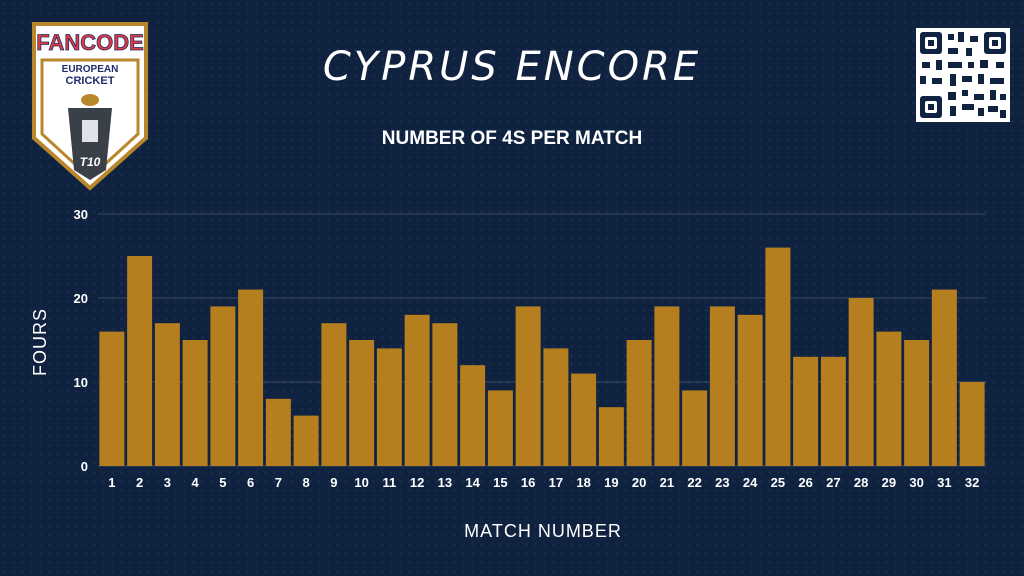  Describe the element at coordinates (333, 482) in the screenshot. I see `x-tick-label: 9` at that location.